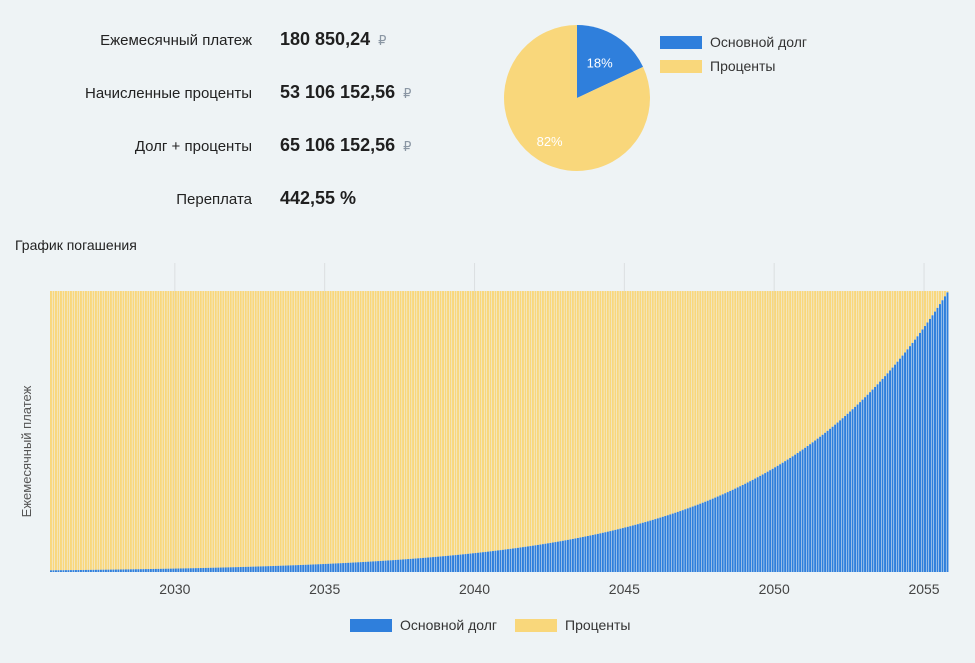  What do you see at coordinates (576, 98) in the screenshot?
I see `pie-slice-interest` at bounding box center [576, 98].